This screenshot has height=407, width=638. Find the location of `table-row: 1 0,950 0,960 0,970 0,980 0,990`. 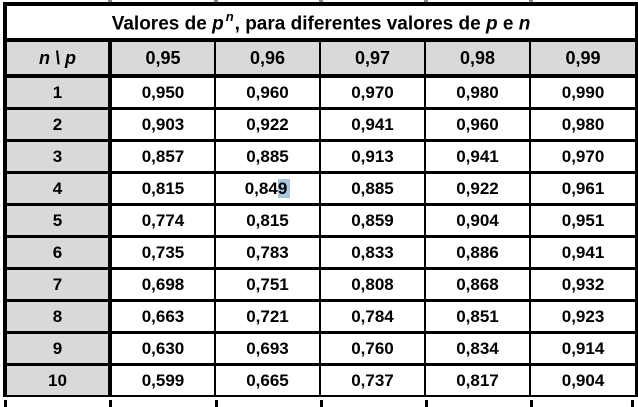

table-row: 1 0,950 0,960 0,970 0,980 0,990 is located at coordinates (321, 92).